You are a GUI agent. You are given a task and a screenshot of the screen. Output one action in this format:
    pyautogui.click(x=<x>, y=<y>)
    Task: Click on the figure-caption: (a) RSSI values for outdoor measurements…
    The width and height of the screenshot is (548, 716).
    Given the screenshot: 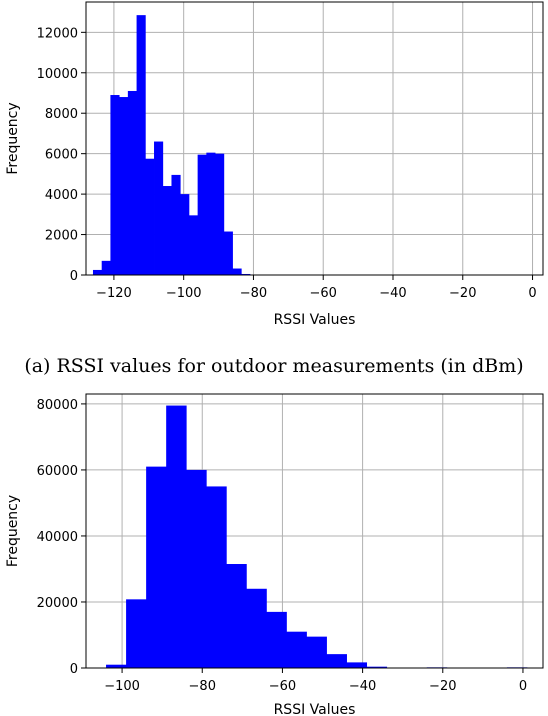 What is the action you would take?
    pyautogui.click(x=273, y=366)
    